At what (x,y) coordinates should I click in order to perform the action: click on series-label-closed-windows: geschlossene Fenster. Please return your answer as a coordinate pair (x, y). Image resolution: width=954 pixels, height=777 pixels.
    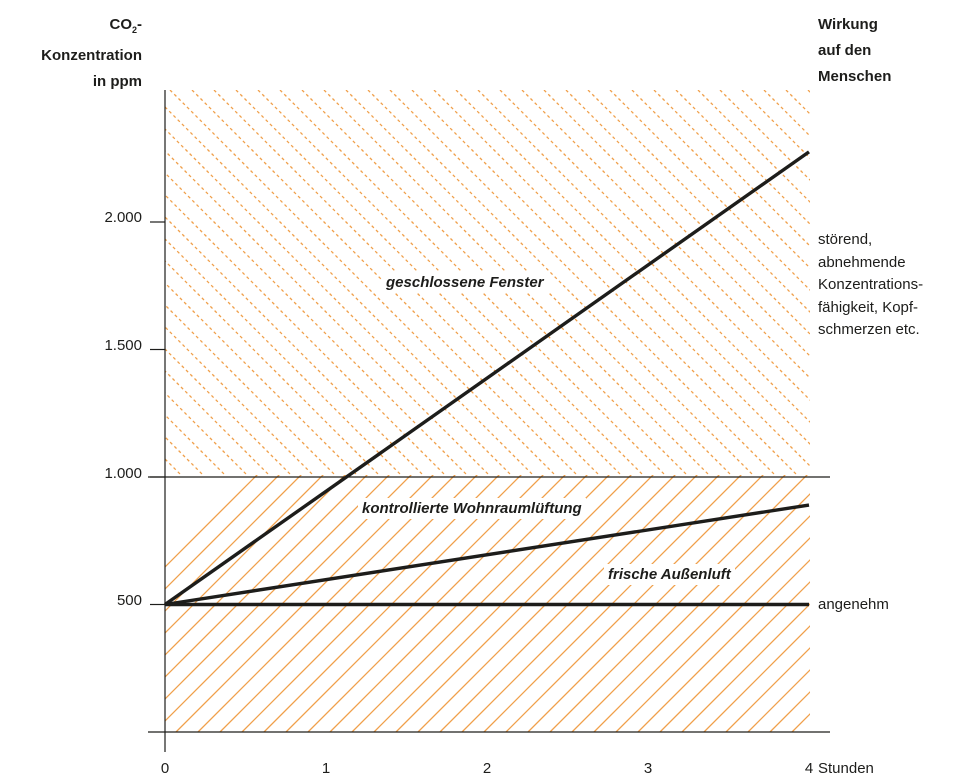
    Looking at the image, I should click on (465, 282).